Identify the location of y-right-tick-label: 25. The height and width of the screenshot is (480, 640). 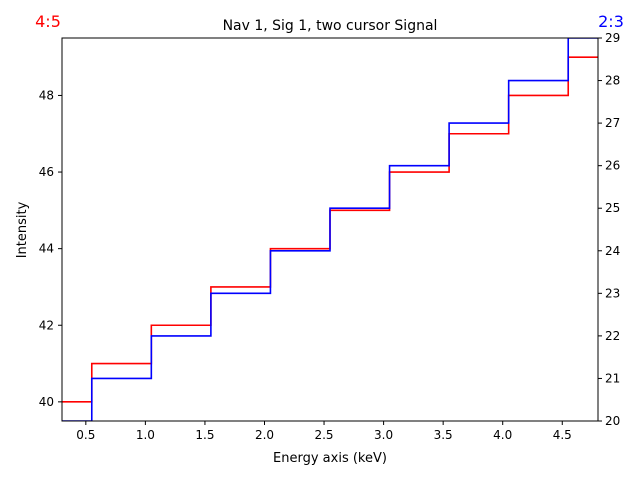
(612, 208).